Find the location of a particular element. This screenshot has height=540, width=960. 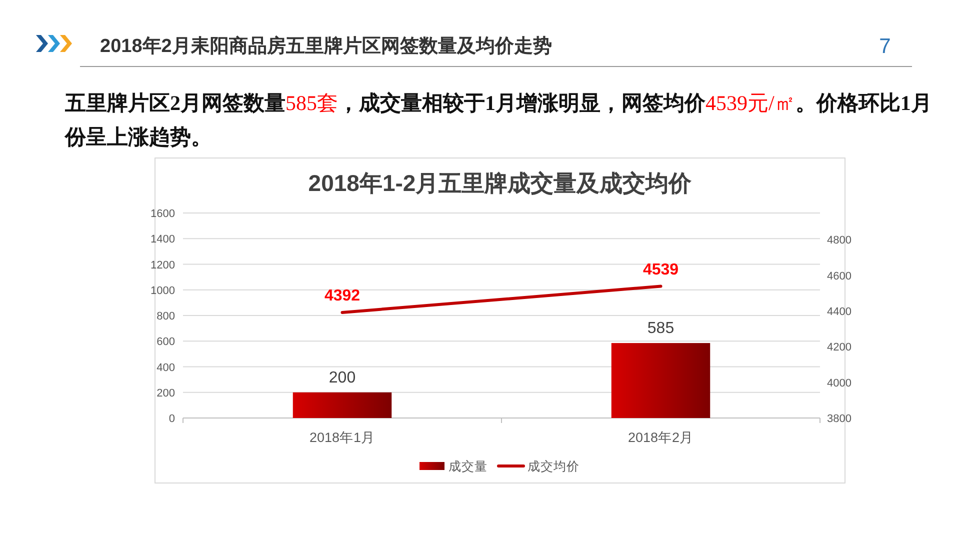

data-label: 200 is located at coordinates (342, 377).